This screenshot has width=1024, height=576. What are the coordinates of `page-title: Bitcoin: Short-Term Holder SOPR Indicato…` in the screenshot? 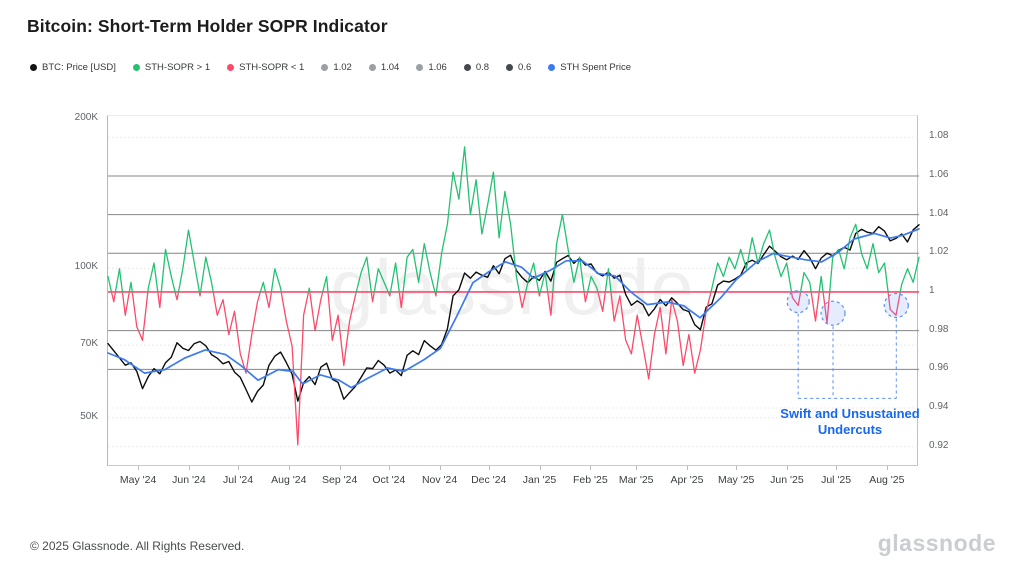 It's located at (207, 26).